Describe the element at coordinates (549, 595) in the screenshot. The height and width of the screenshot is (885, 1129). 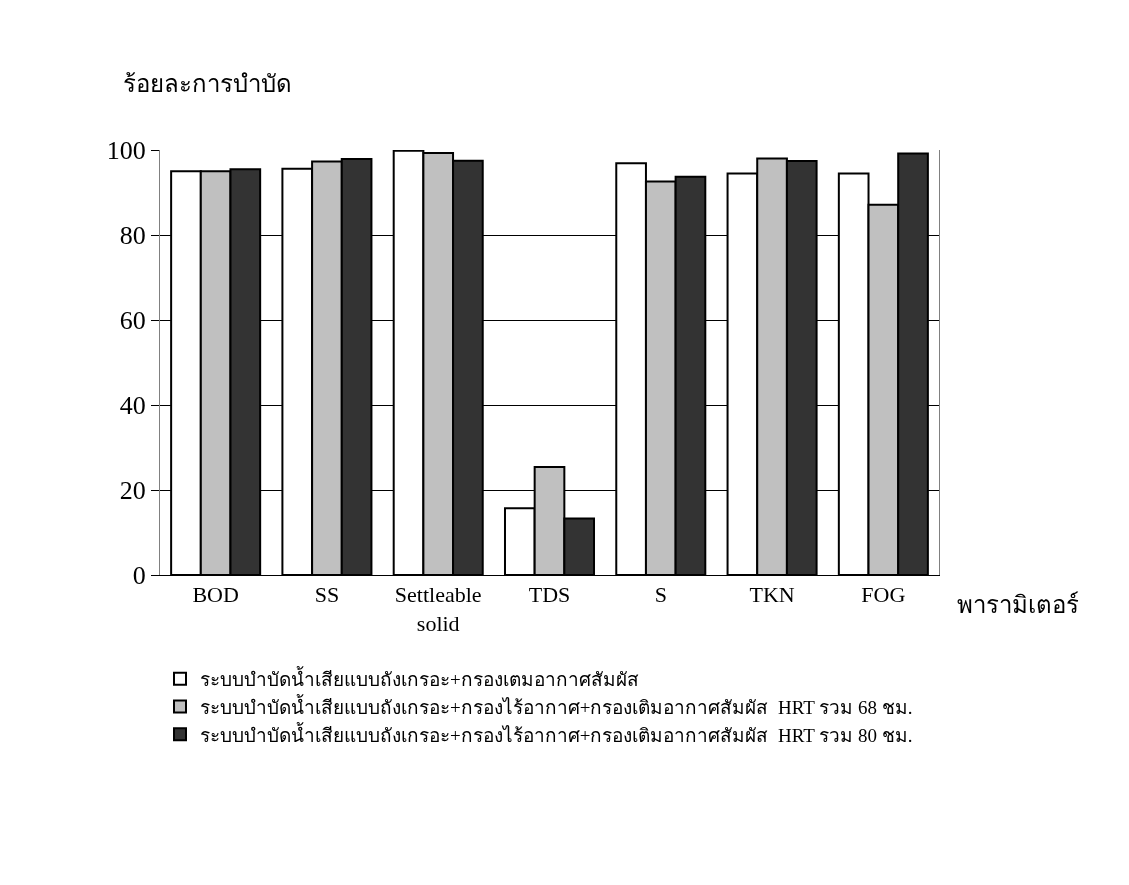
I see `x-tick-label: TDS` at that location.